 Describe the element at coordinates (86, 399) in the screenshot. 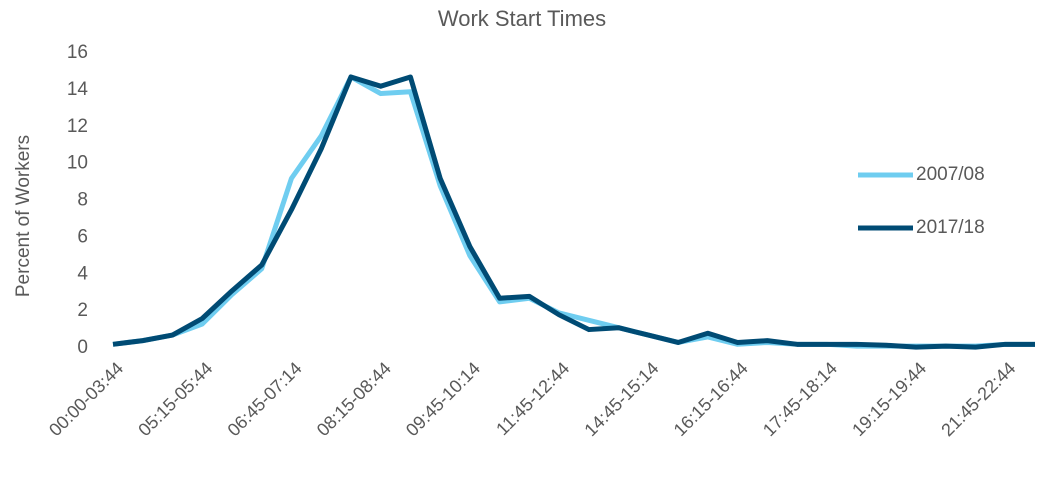

I see `x-tick-label: 00:00-03:44` at that location.